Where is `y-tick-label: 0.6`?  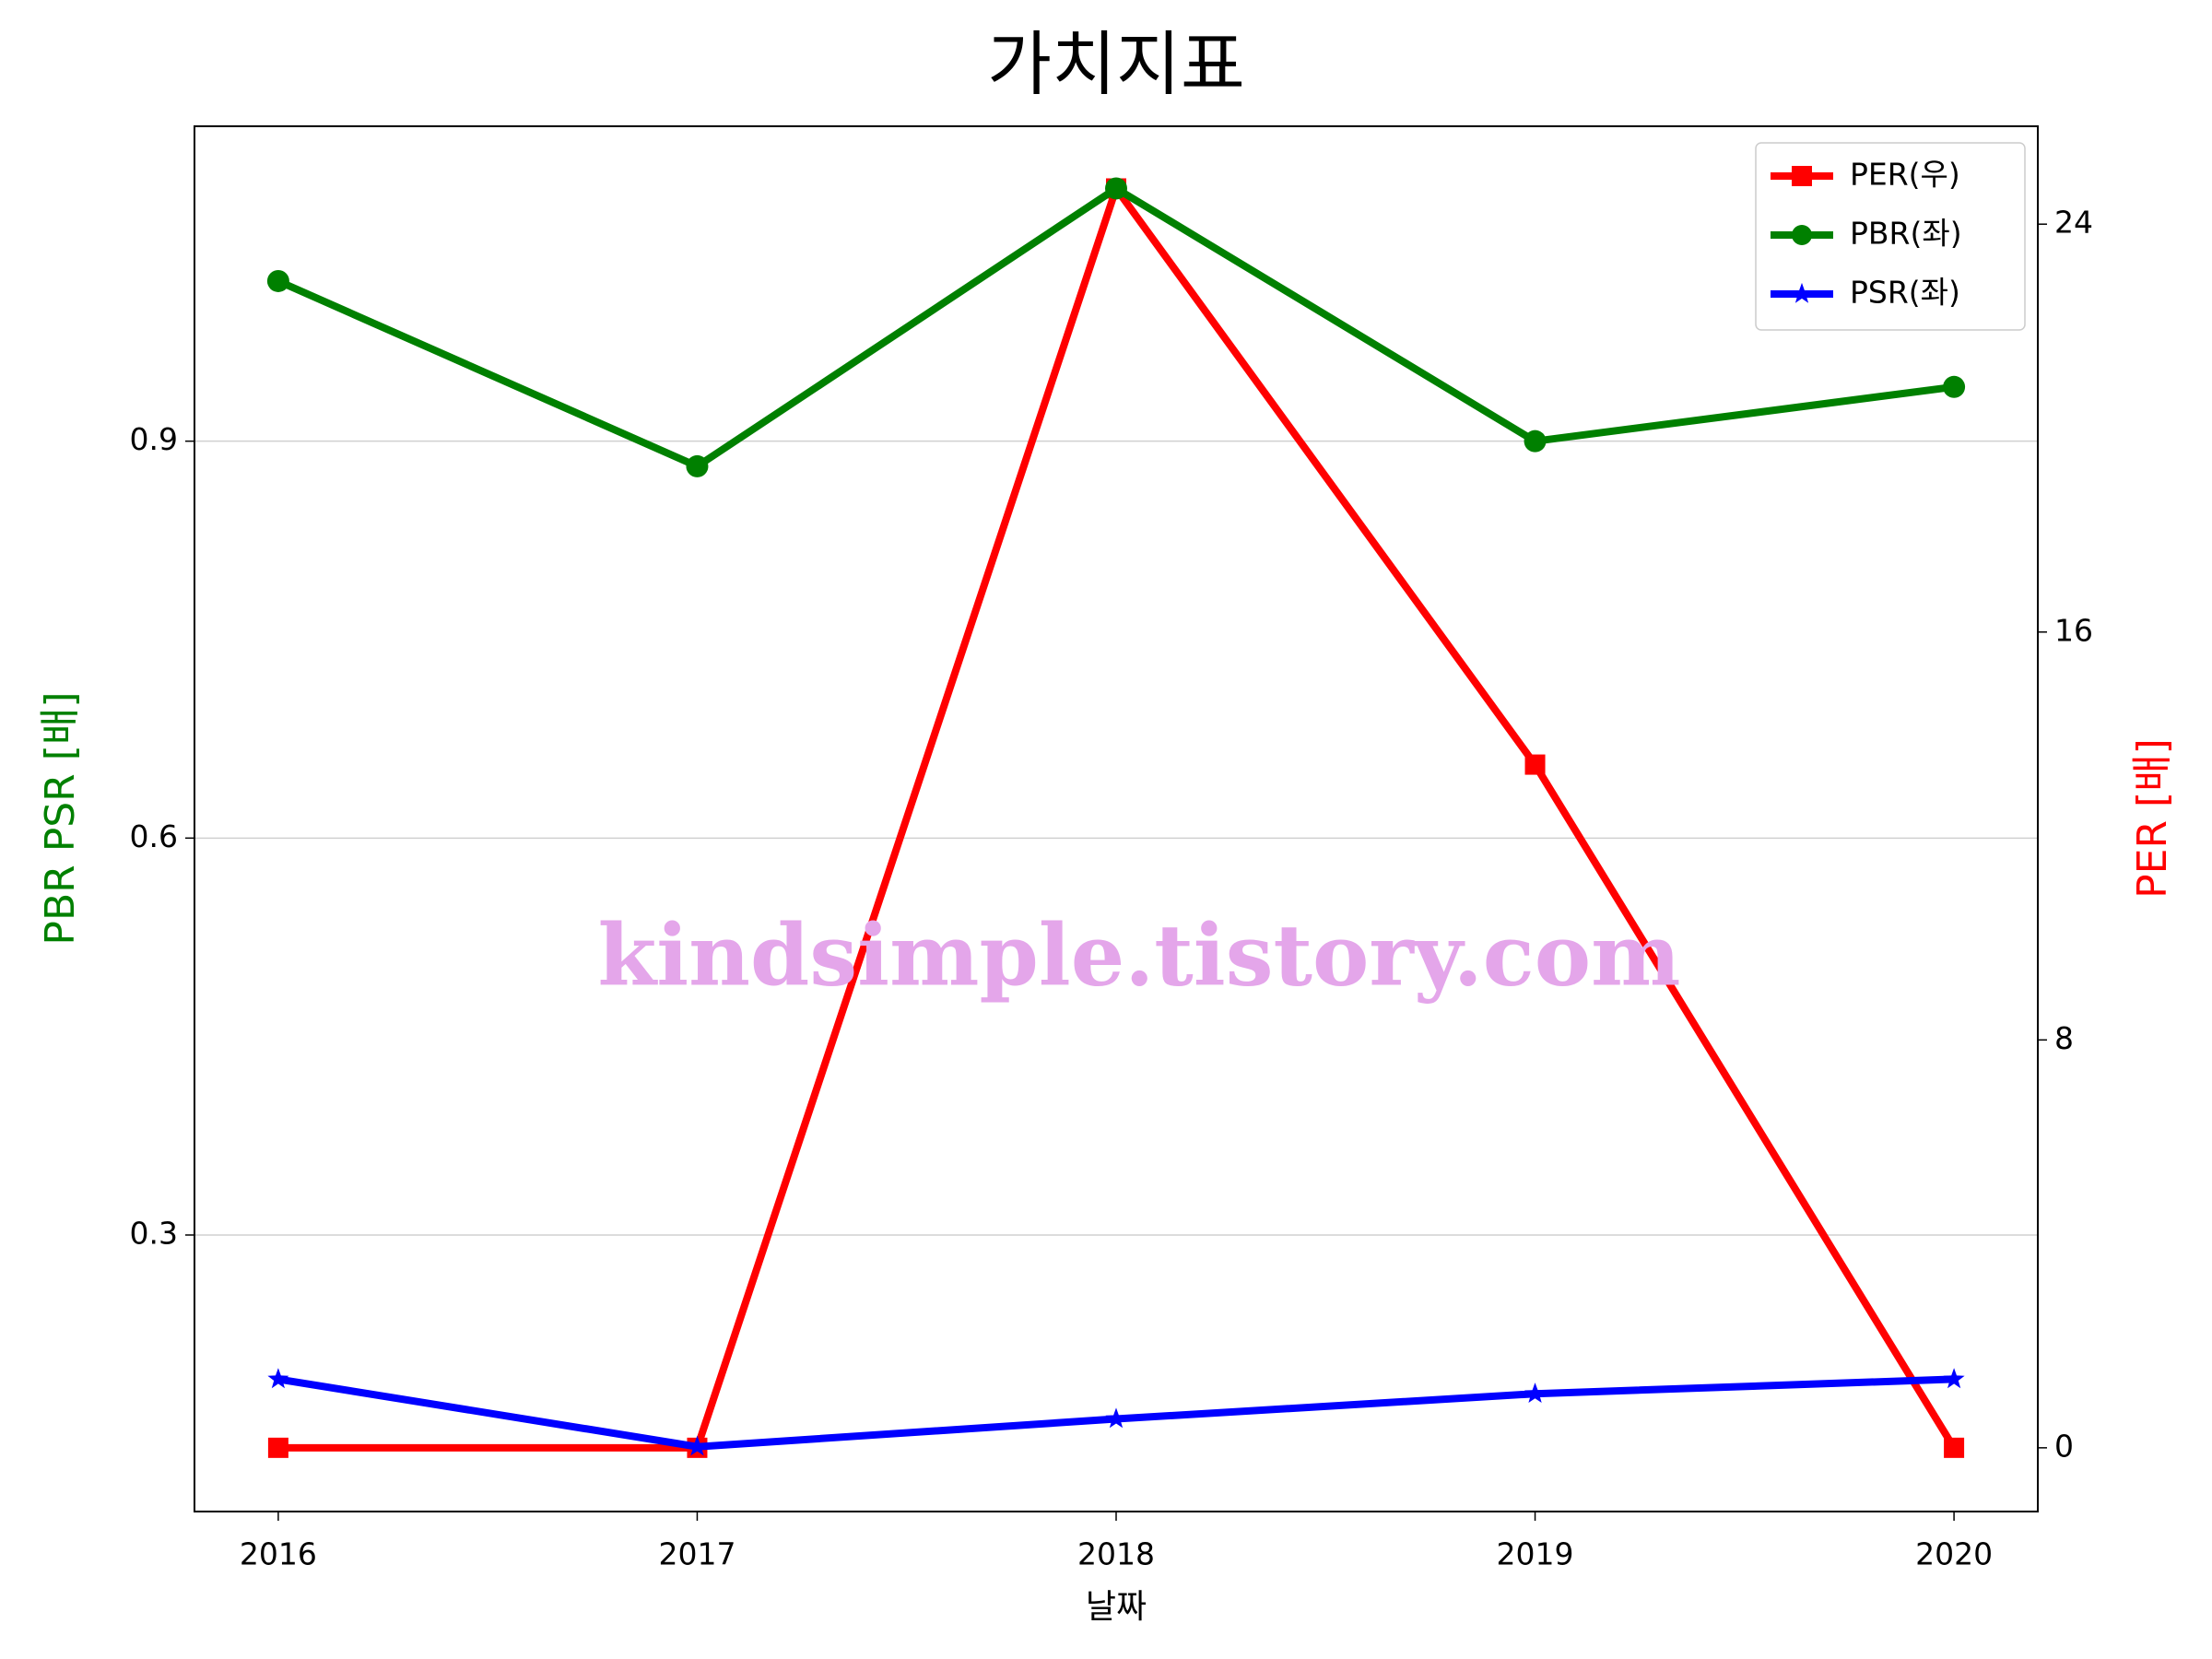
y-tick-label: 0.6 is located at coordinates (154, 836).